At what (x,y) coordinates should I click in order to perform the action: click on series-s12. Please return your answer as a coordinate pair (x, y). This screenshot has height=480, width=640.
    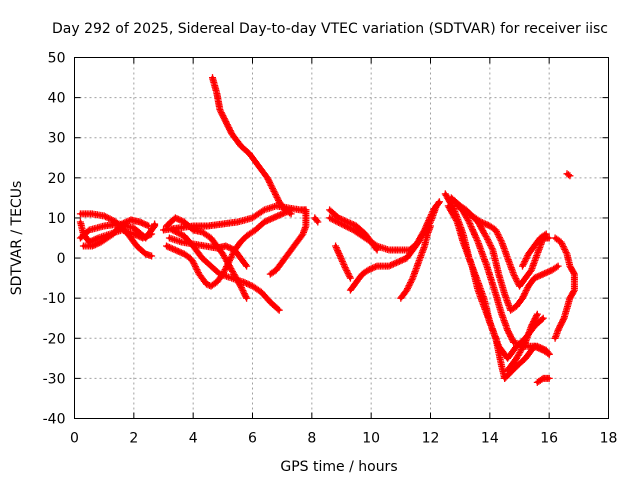
    Looking at the image, I should click on (316, 220).